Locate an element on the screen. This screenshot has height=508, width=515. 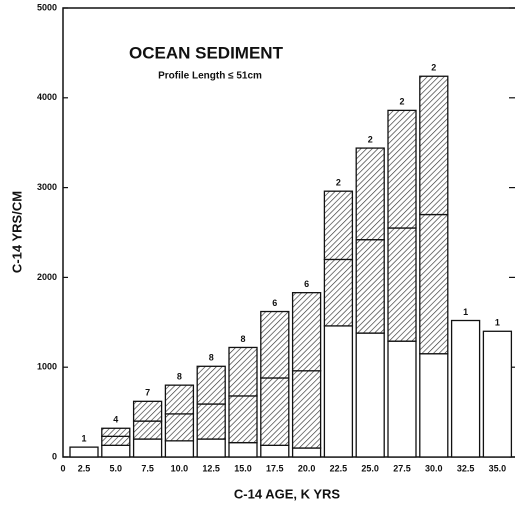
y-tick-label: 4000 is located at coordinates (47, 97).